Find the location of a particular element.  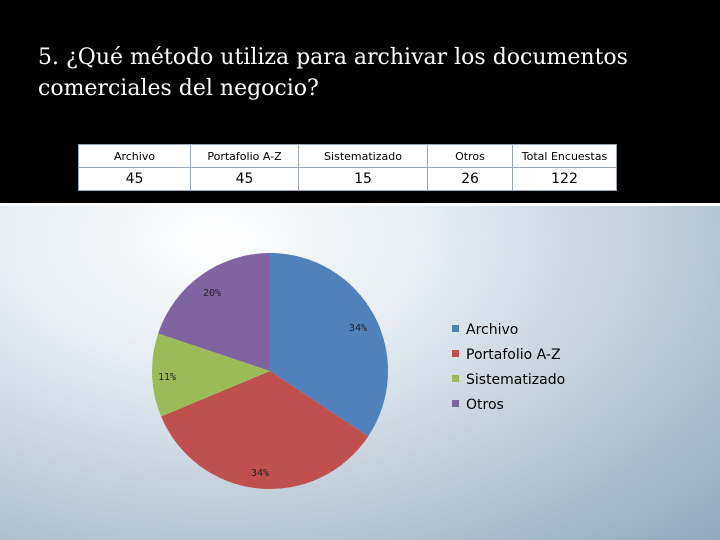

table-cell: 122 is located at coordinates (564, 179).